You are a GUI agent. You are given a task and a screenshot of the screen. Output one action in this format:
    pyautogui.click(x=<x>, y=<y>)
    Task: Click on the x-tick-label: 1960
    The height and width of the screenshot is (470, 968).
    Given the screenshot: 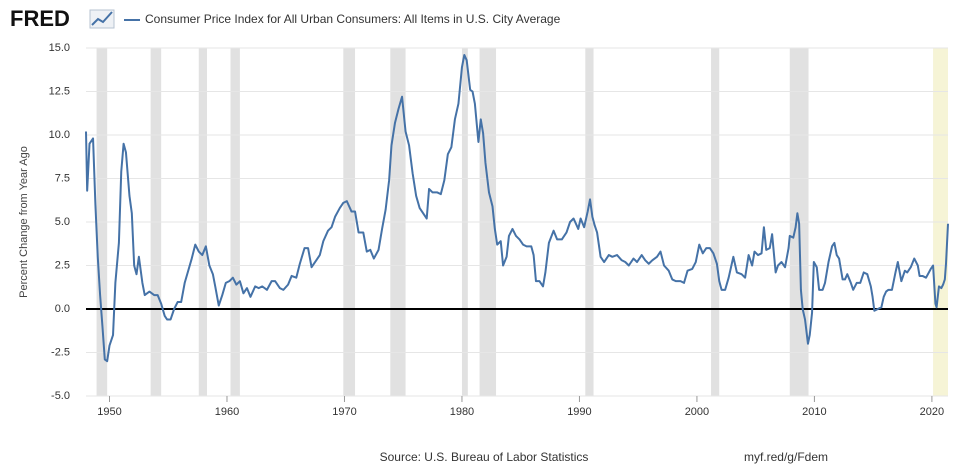 What is the action you would take?
    pyautogui.click(x=227, y=412)
    